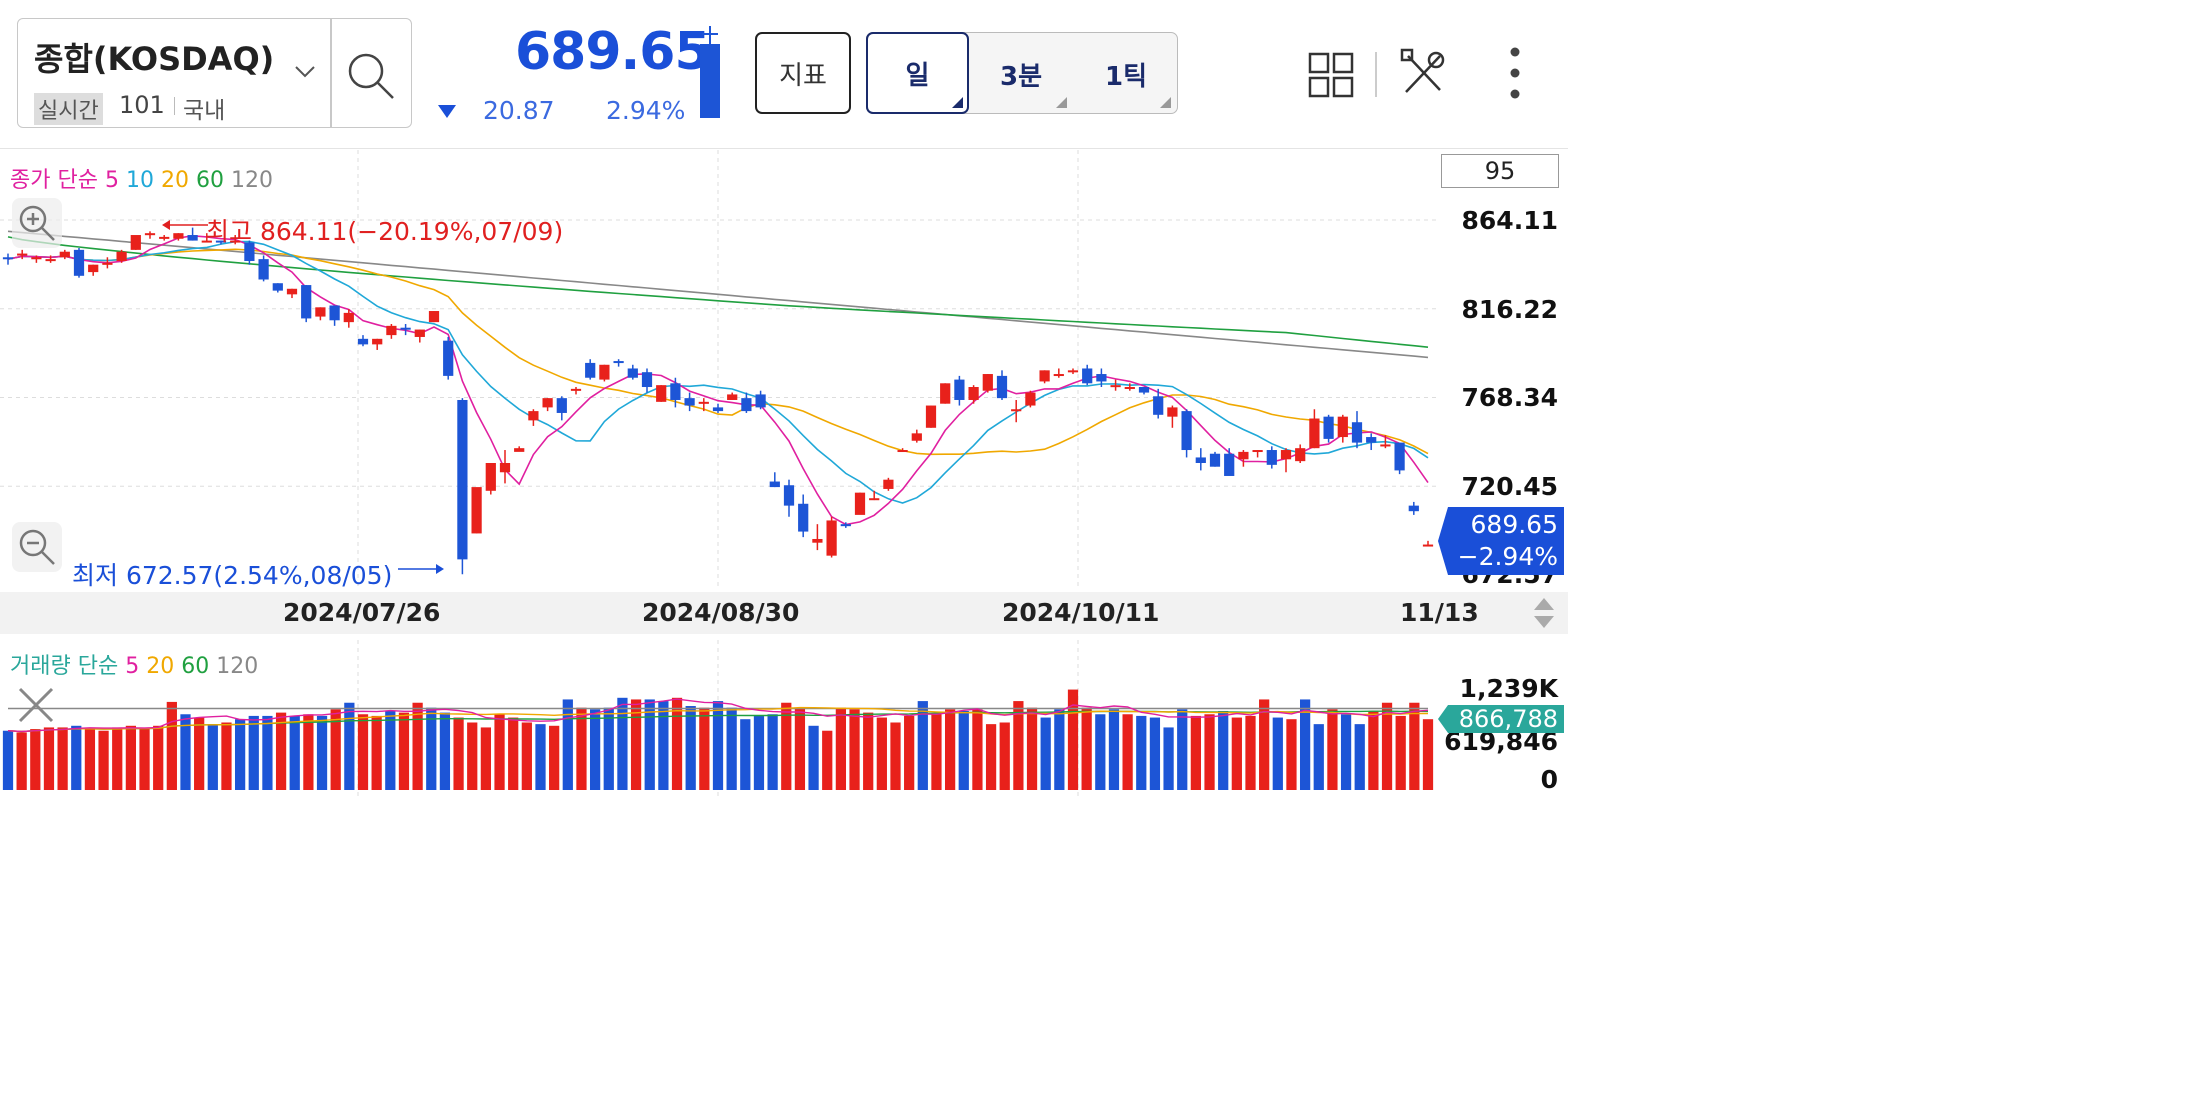 Image resolution: width=2199 pixels, height=1114 pixels. Describe the element at coordinates (1423, 75) in the screenshot. I see `tools-icon` at that location.